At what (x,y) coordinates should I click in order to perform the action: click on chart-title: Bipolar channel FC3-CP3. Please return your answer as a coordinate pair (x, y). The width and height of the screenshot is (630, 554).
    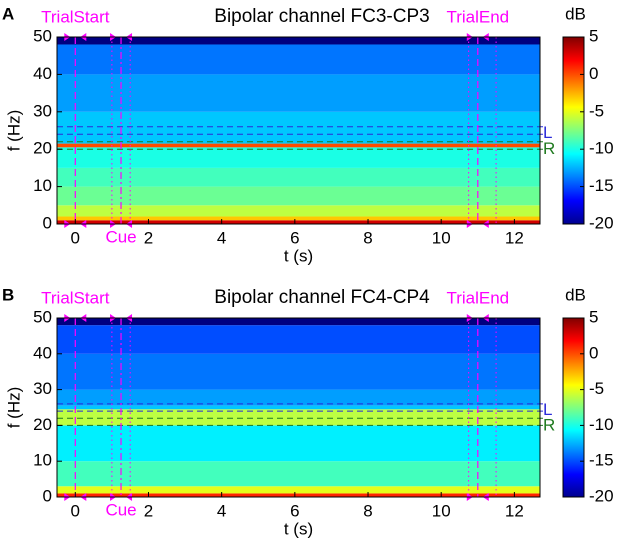
    Looking at the image, I should click on (321, 16).